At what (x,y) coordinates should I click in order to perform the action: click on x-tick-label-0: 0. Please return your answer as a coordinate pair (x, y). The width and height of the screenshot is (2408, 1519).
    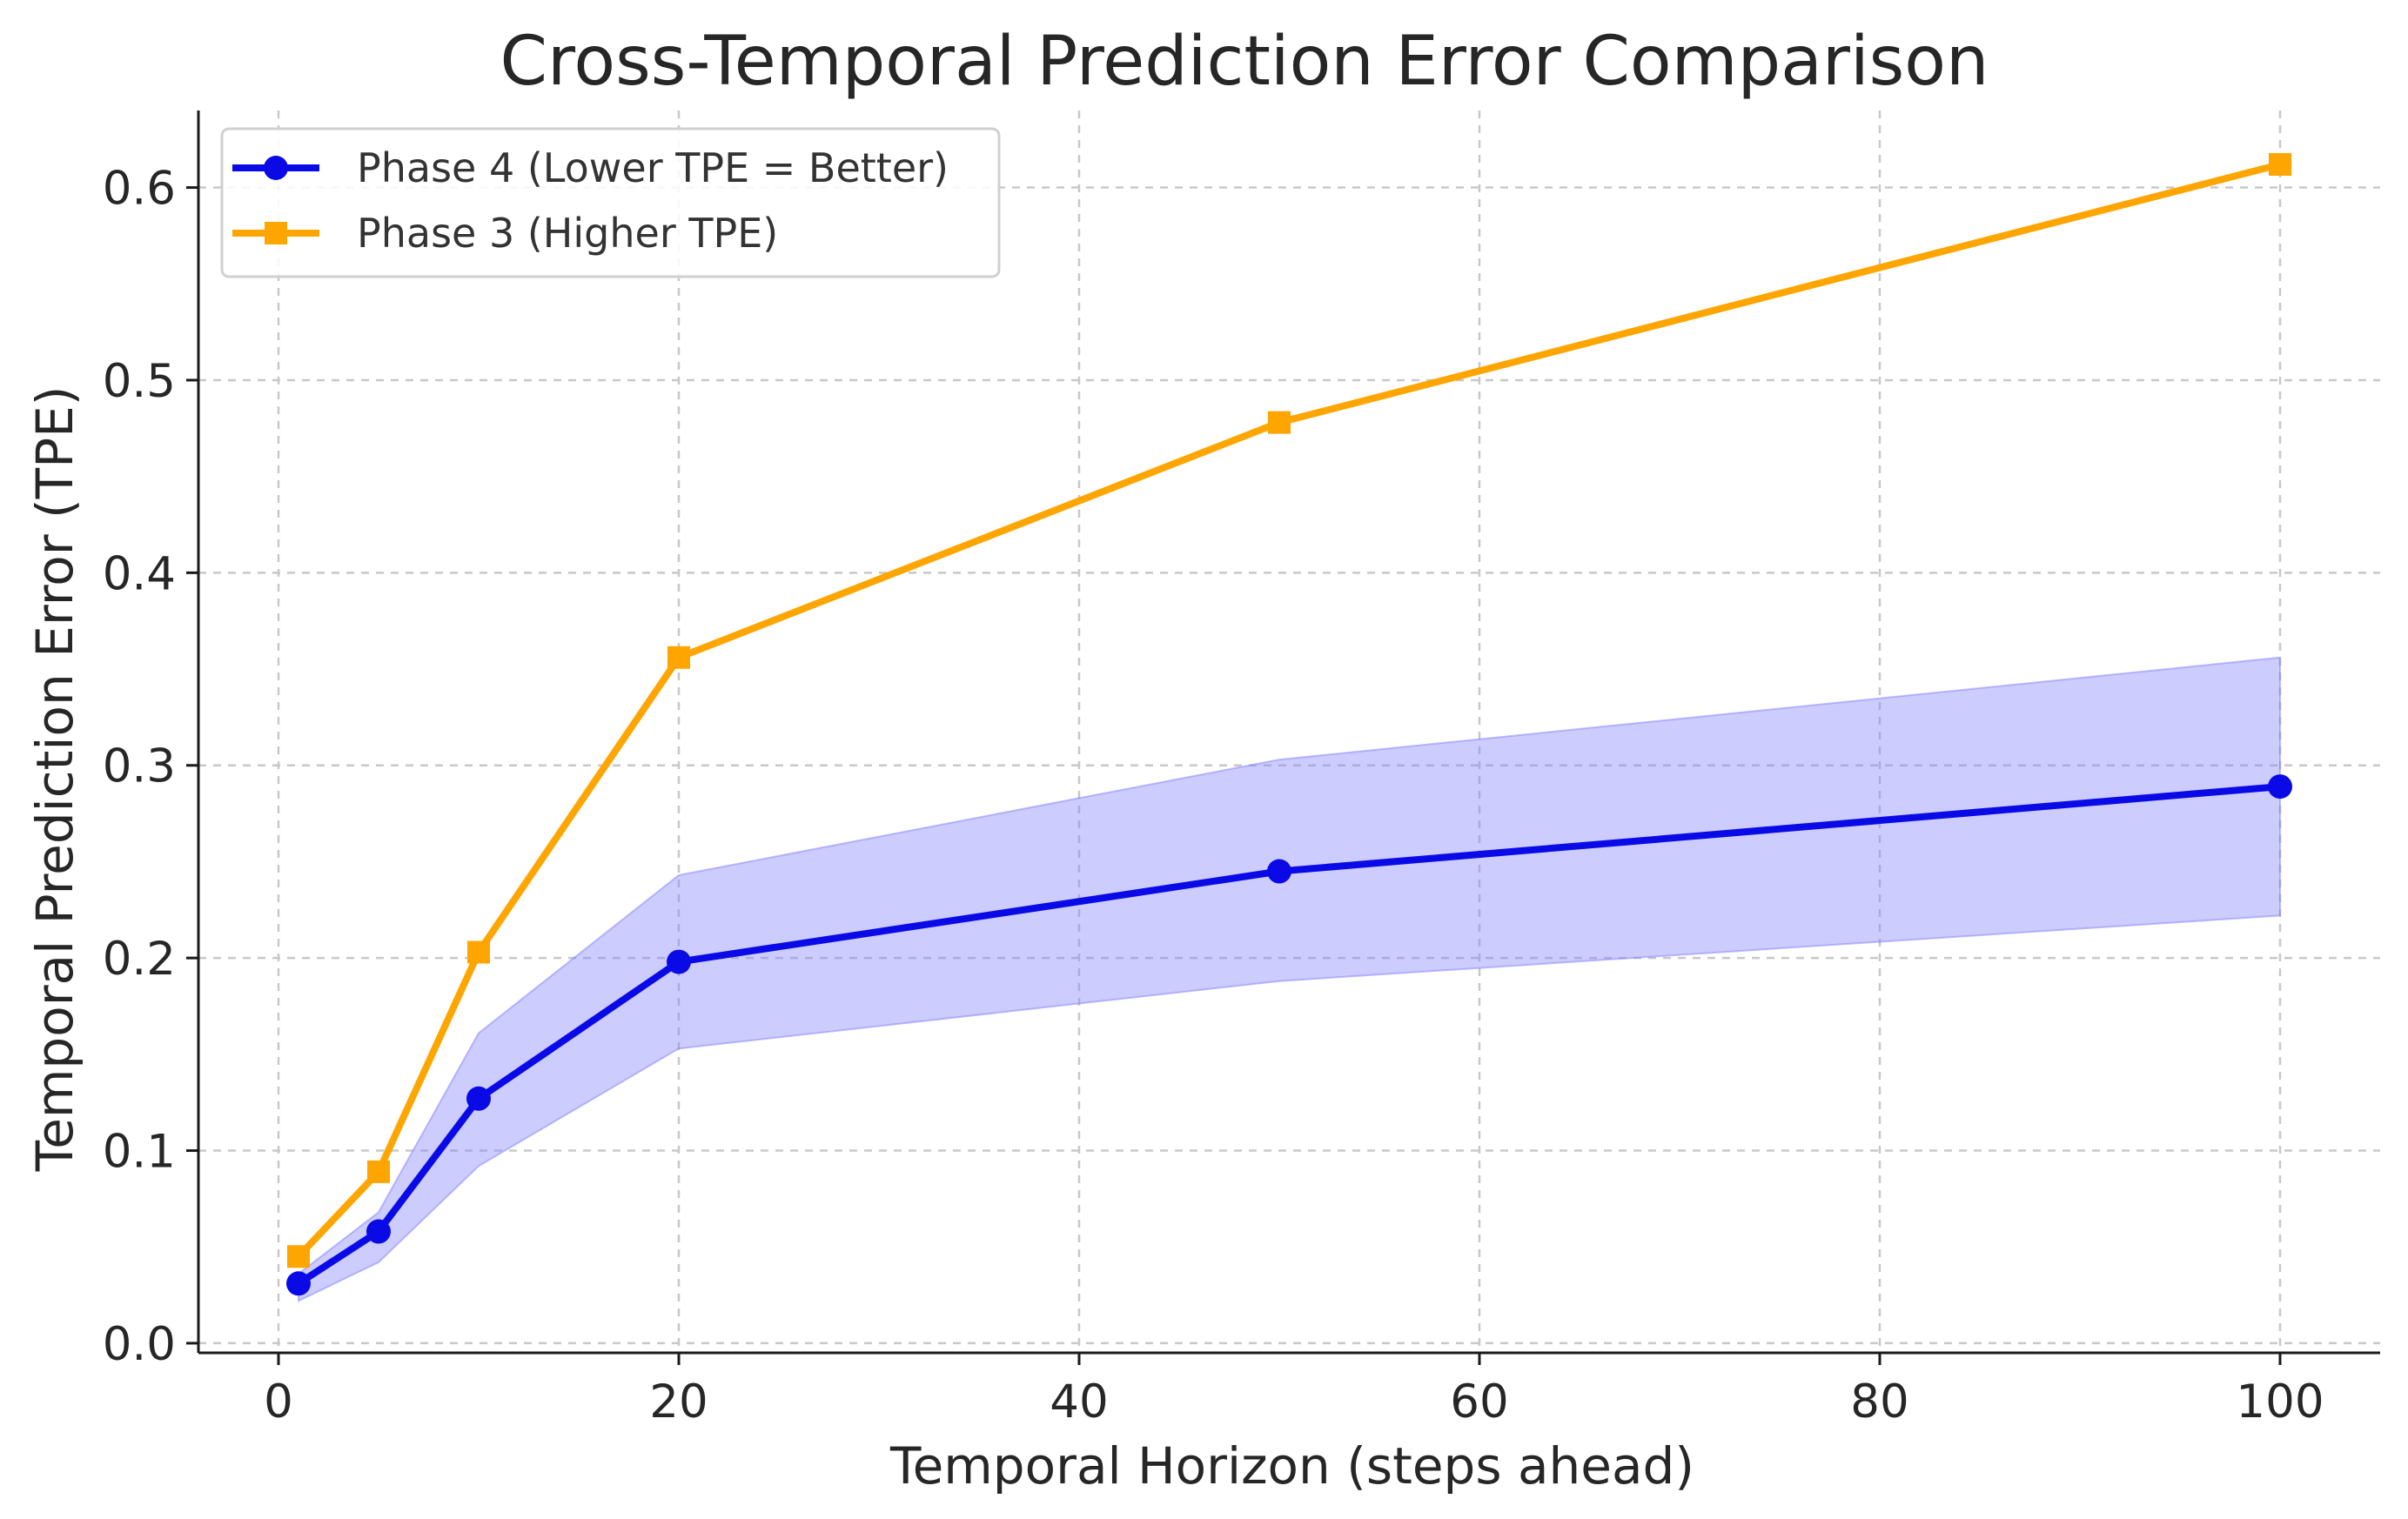
    Looking at the image, I should click on (278, 1402).